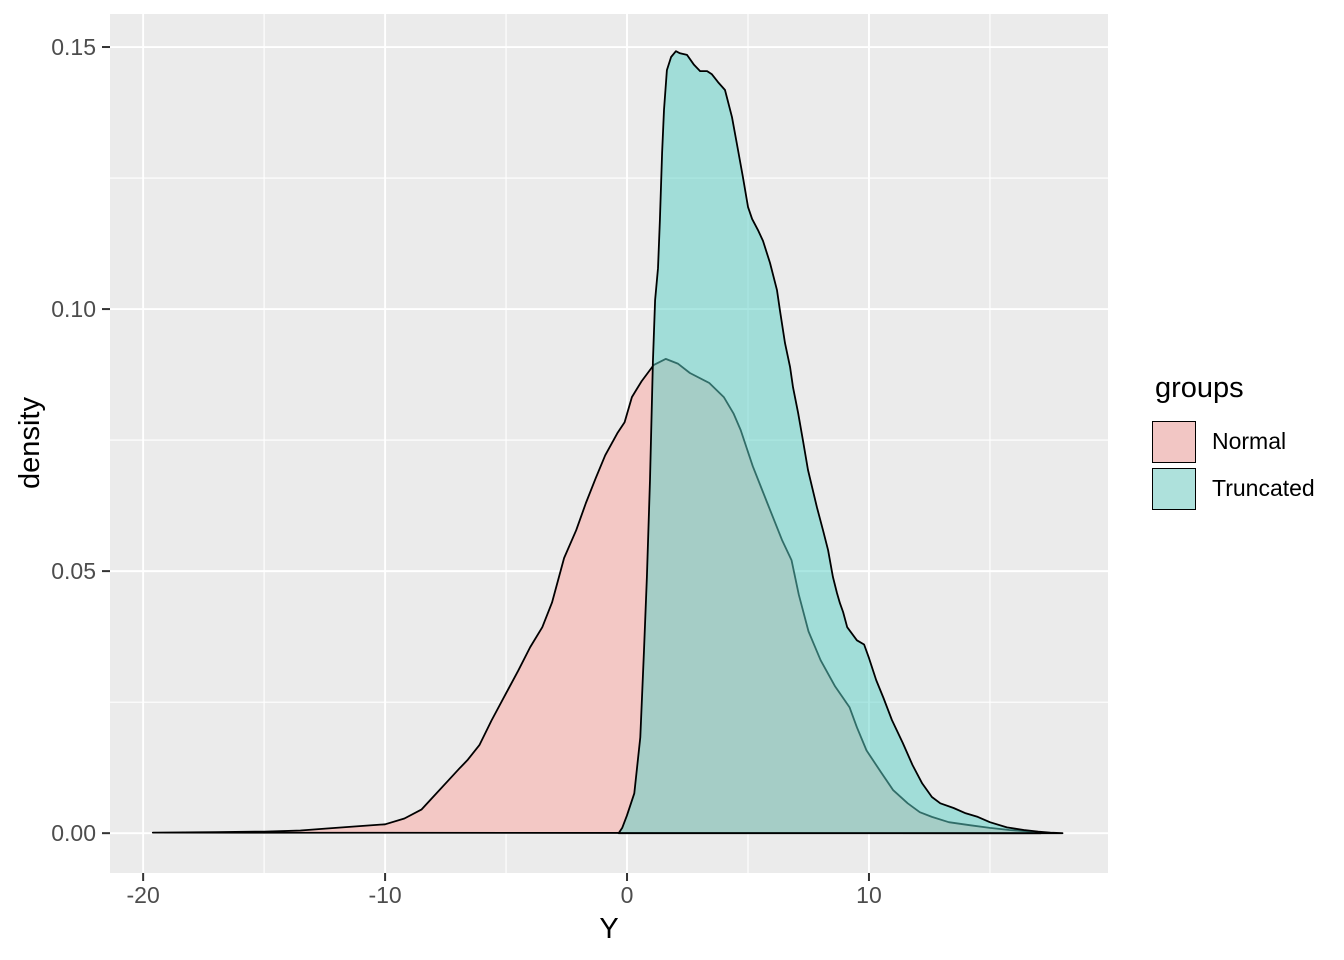 The image size is (1344, 960). Describe the element at coordinates (143, 895) in the screenshot. I see `x-tick-label: -20` at that location.